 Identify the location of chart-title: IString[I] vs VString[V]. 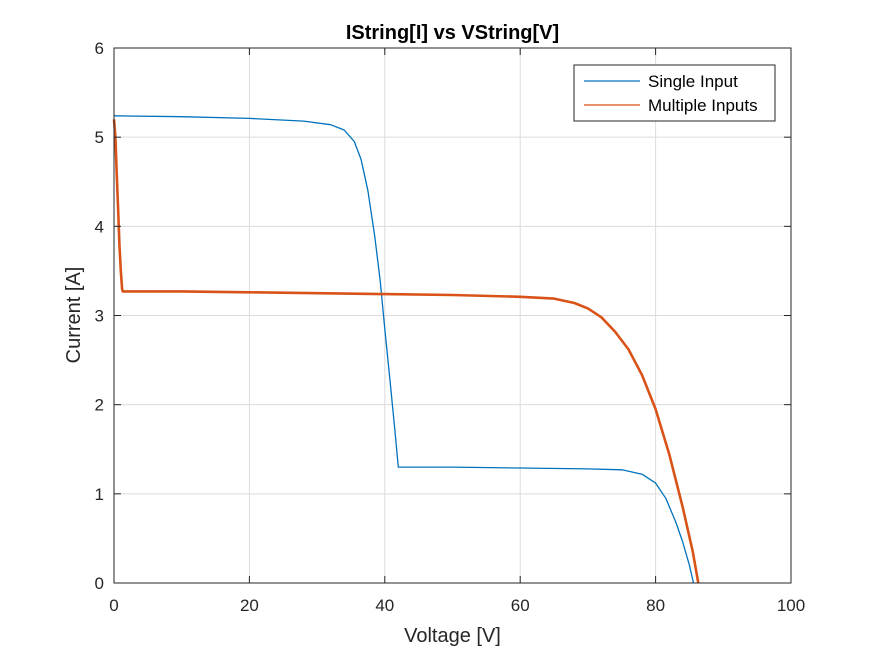
(452, 33).